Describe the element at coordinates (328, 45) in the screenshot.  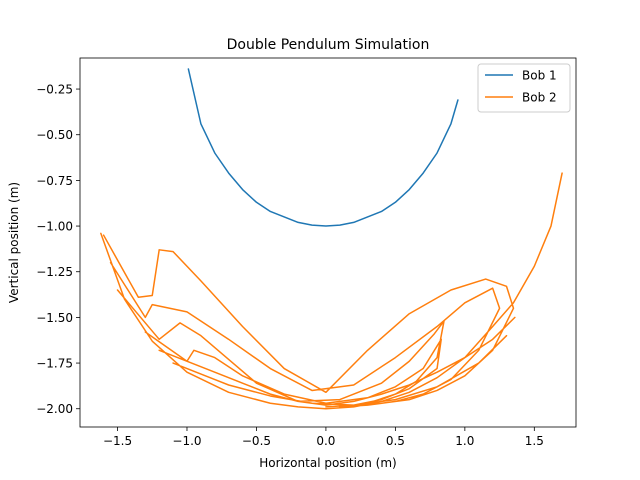
I see `chart-title: Double Pendulum Simulation` at that location.